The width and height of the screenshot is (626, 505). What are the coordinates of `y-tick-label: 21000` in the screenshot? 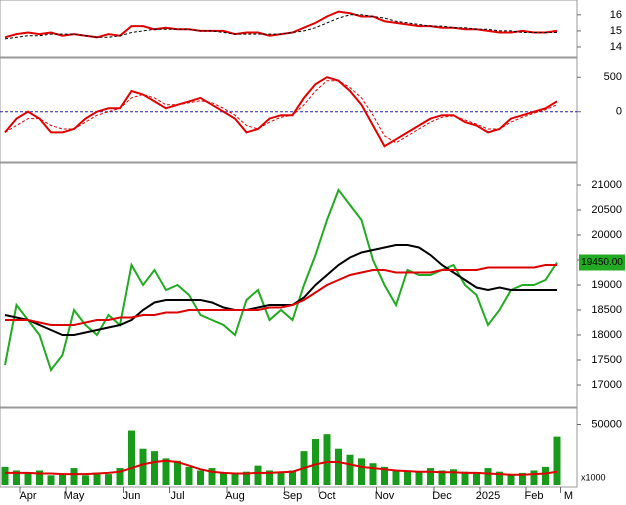 It's located at (606, 185).